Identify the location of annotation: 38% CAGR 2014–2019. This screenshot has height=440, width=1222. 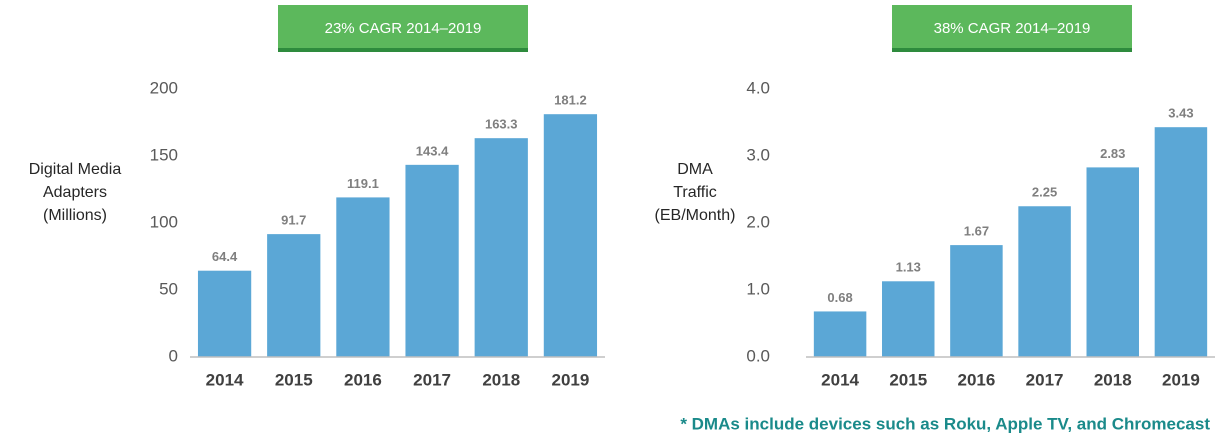
(1012, 28).